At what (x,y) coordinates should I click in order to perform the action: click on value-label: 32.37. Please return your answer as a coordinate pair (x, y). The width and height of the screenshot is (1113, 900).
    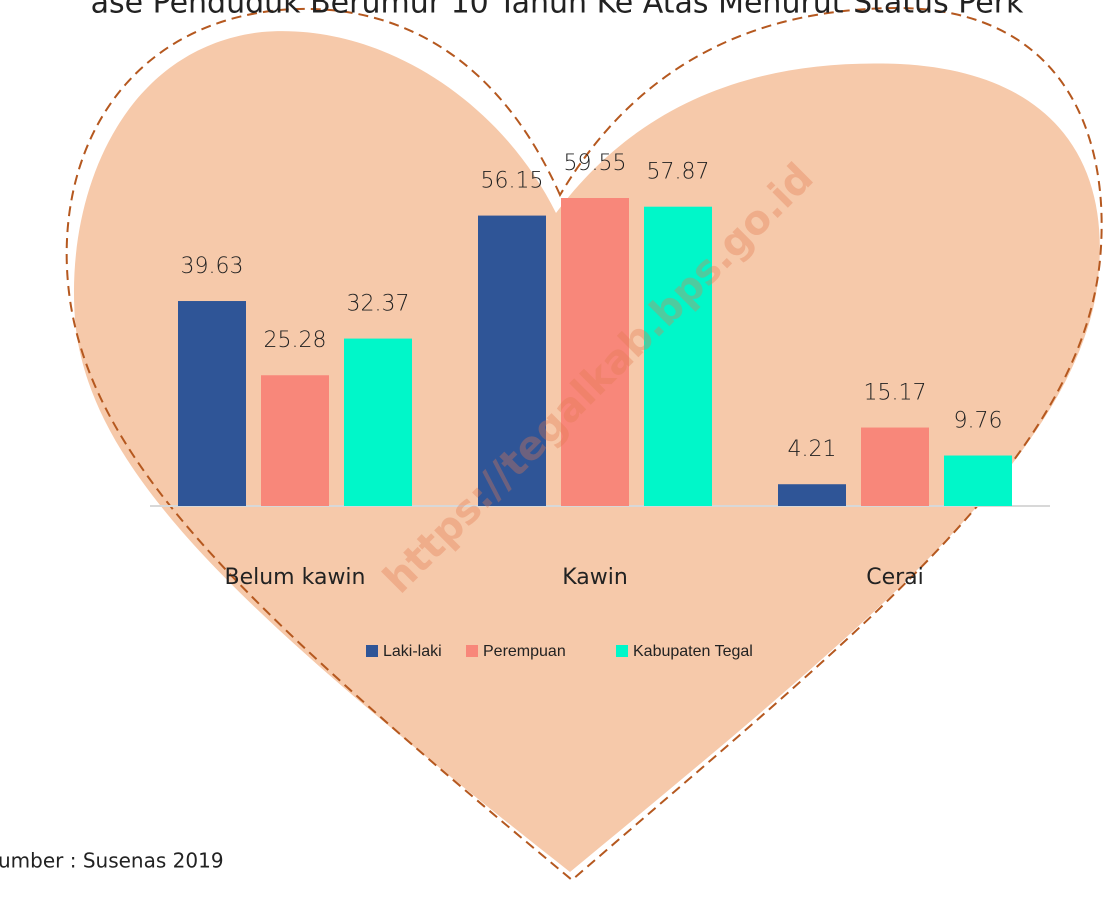
    Looking at the image, I should click on (378, 304).